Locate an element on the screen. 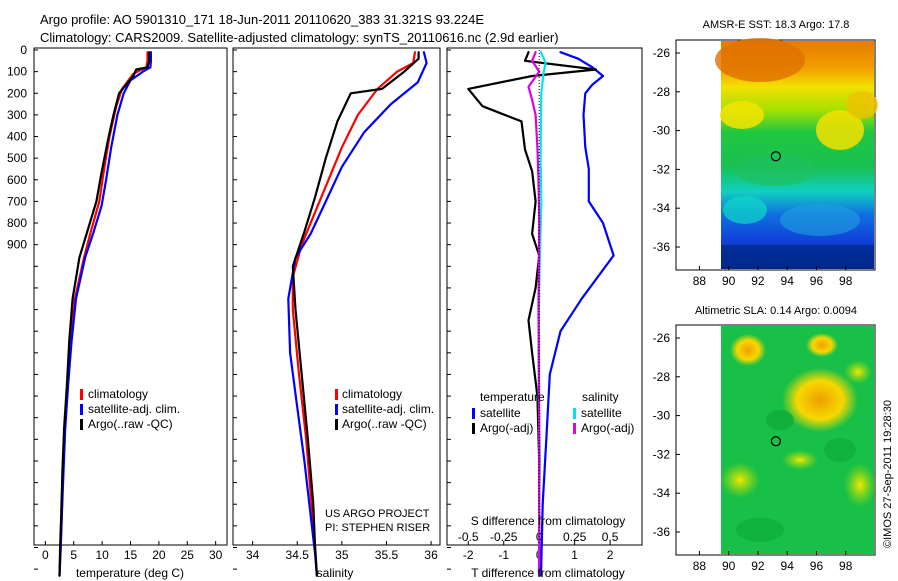 The height and width of the screenshot is (581, 898). sst-map-ticks: 88 90 92 94 96 98 -26 -28 -30 -32 -34 -36 is located at coordinates (753, 167).